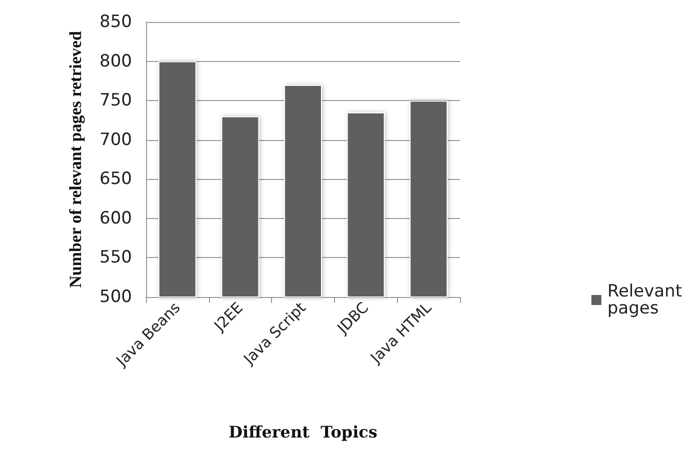 Image resolution: width=697 pixels, height=466 pixels. I want to click on y-tick-label: 700, so click(116, 140).